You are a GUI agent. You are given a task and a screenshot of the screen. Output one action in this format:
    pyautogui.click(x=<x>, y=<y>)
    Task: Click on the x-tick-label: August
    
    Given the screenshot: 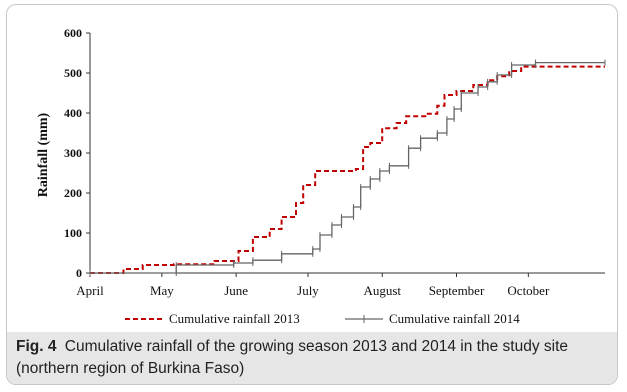 What is the action you would take?
    pyautogui.click(x=382, y=290)
    